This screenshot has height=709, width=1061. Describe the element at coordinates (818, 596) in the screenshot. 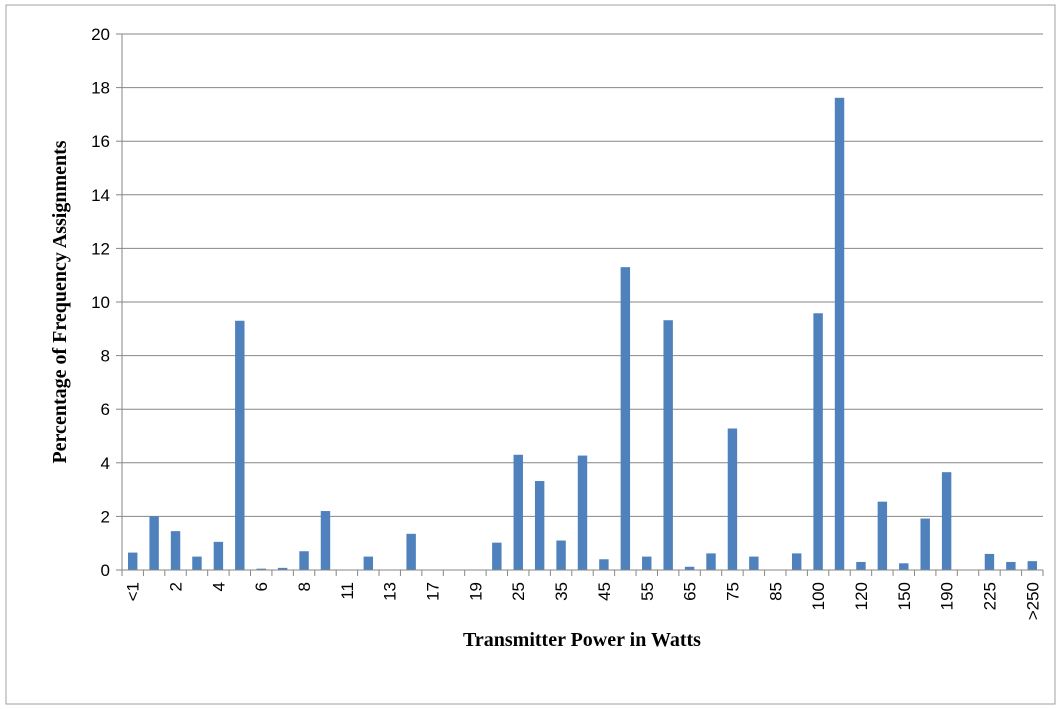

I see `x-tick-label: 100` at that location.